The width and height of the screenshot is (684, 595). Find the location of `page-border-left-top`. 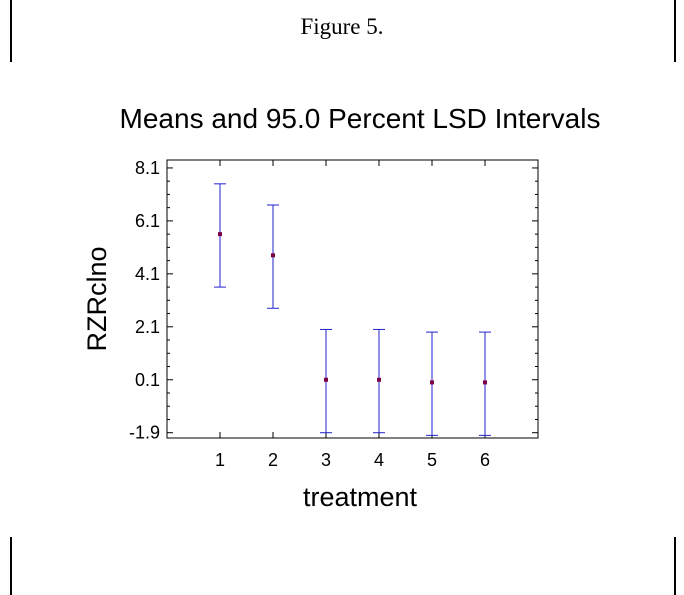

page-border-left-top is located at coordinates (11, 31).